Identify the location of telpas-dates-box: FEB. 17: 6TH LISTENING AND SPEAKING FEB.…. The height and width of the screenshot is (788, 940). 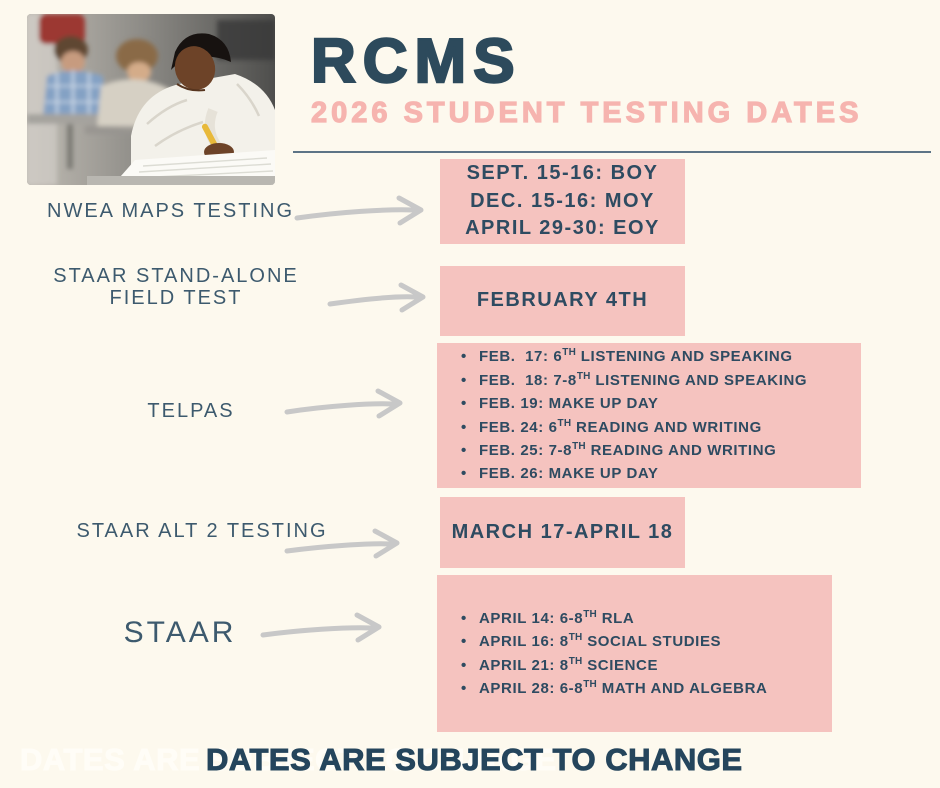
(649, 415).